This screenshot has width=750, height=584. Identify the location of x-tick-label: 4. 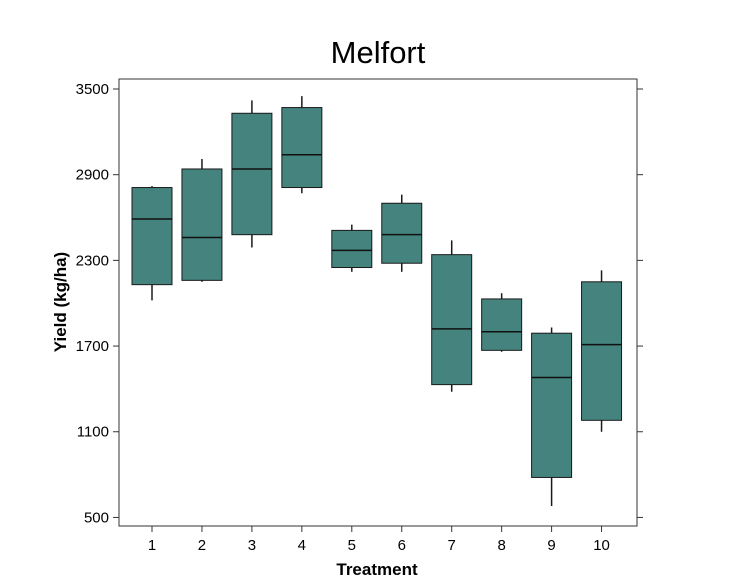
(302, 545).